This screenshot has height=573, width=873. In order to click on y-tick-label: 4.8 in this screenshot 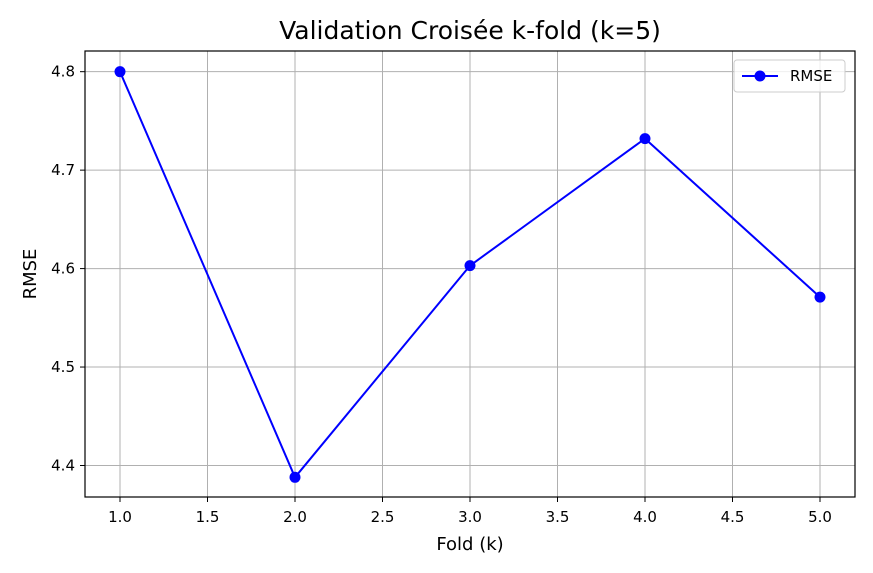, I will do `click(63, 72)`.